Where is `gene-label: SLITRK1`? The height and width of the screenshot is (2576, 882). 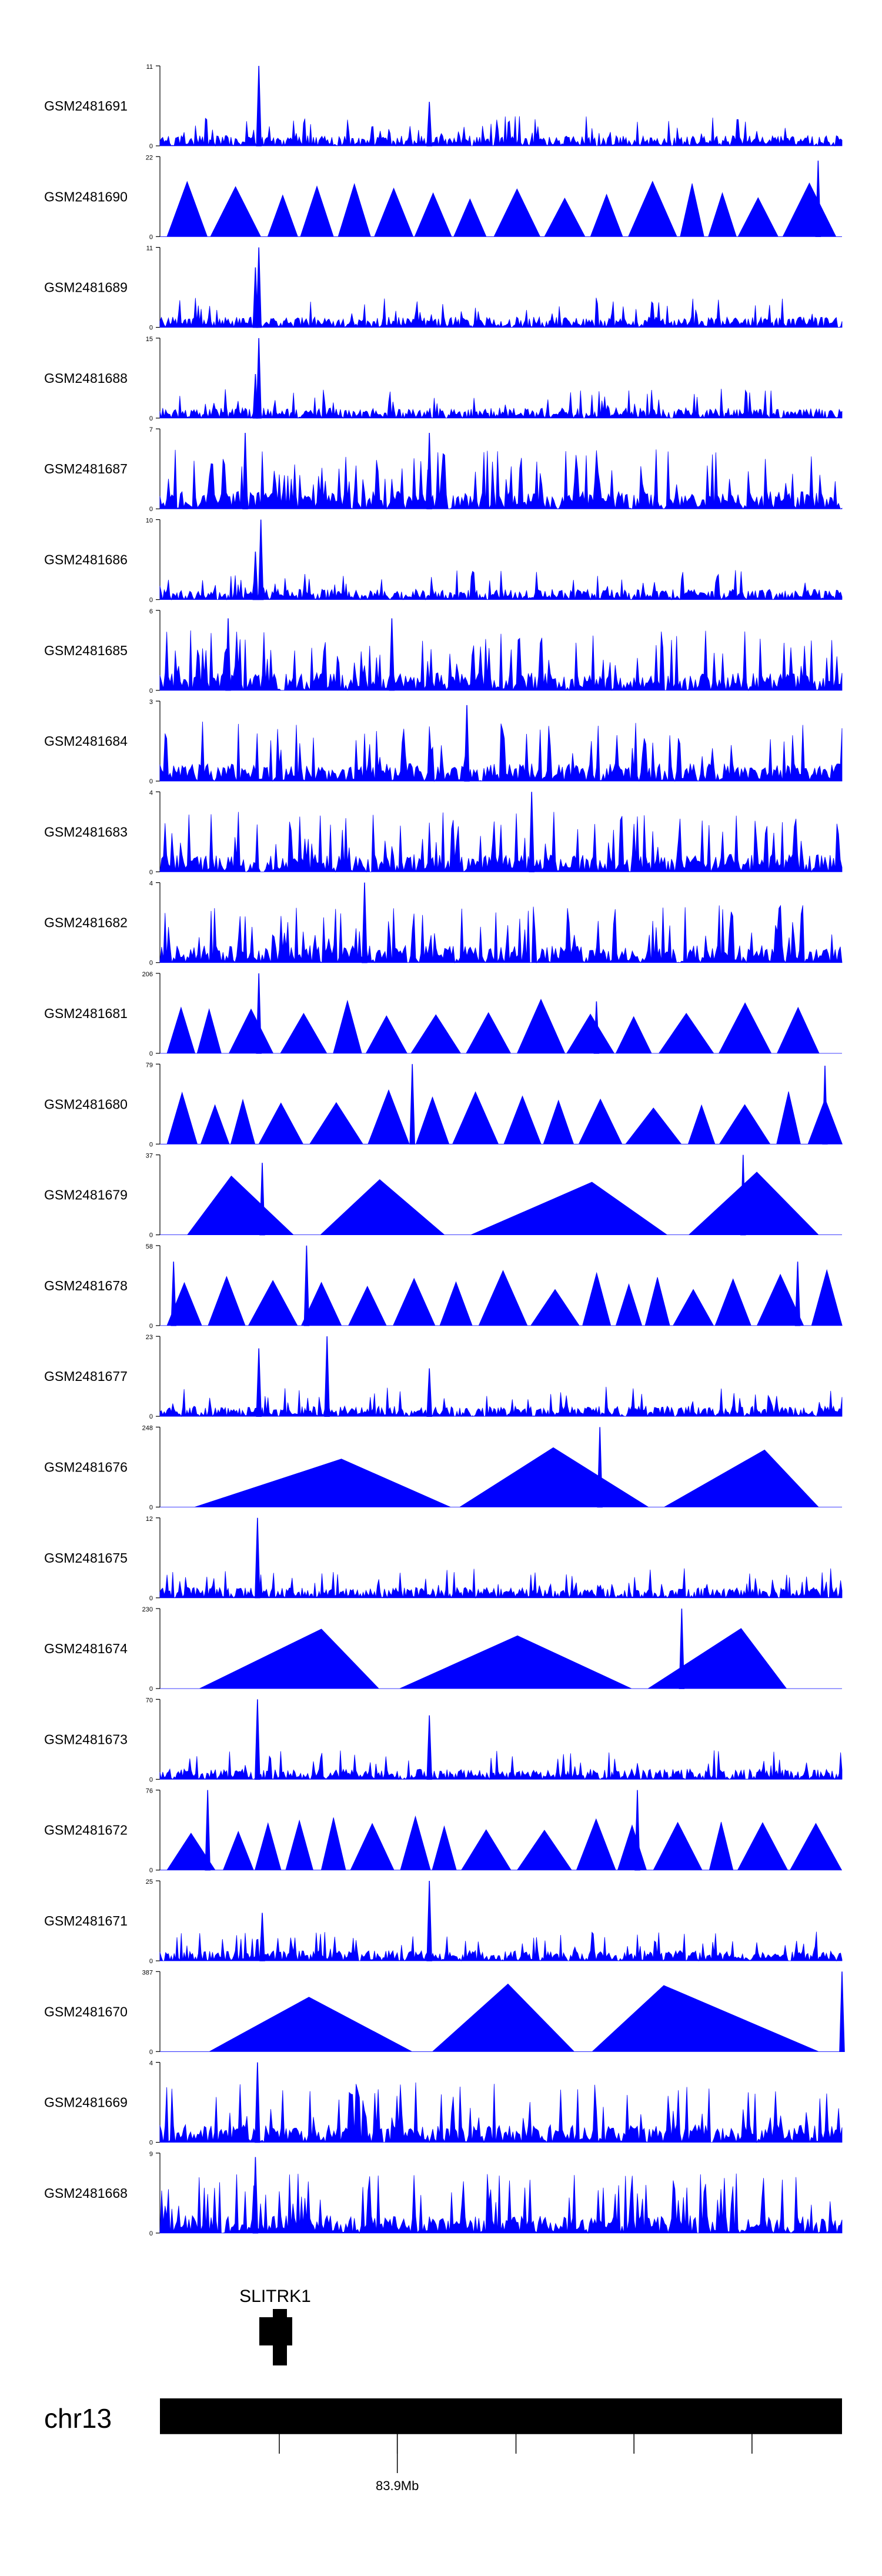
gene-label: SLITRK1 is located at coordinates (275, 2296).